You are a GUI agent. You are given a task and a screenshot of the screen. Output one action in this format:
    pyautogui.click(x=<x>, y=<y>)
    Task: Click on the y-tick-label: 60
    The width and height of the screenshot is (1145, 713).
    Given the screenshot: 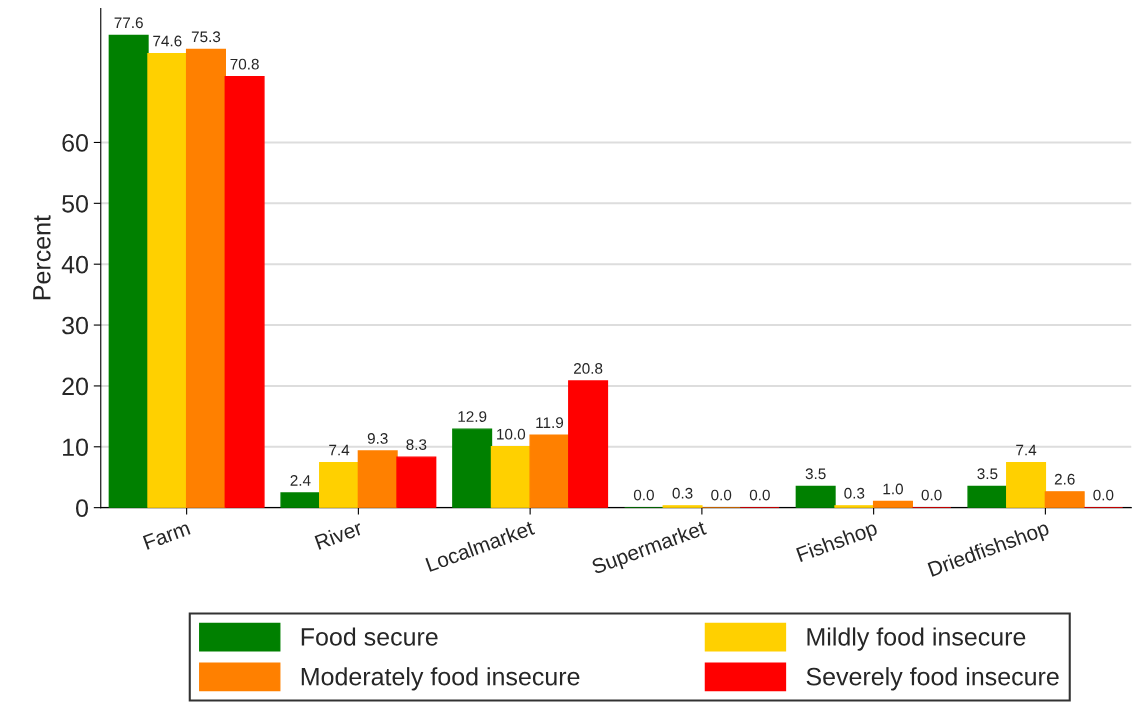 What is the action you would take?
    pyautogui.click(x=75, y=143)
    